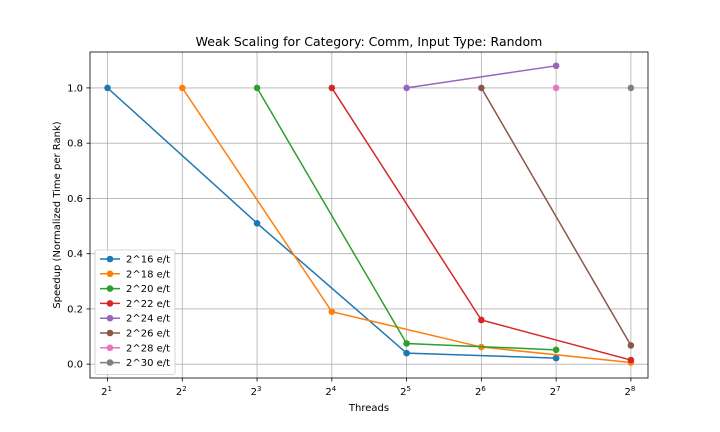 This screenshot has width=720, height=432. I want to click on legend-entry: 2^22 e/t, so click(135, 304).